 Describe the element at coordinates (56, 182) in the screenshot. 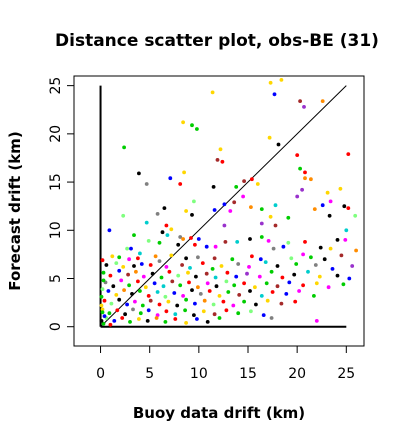

I see `y-tick-label: 15` at that location.